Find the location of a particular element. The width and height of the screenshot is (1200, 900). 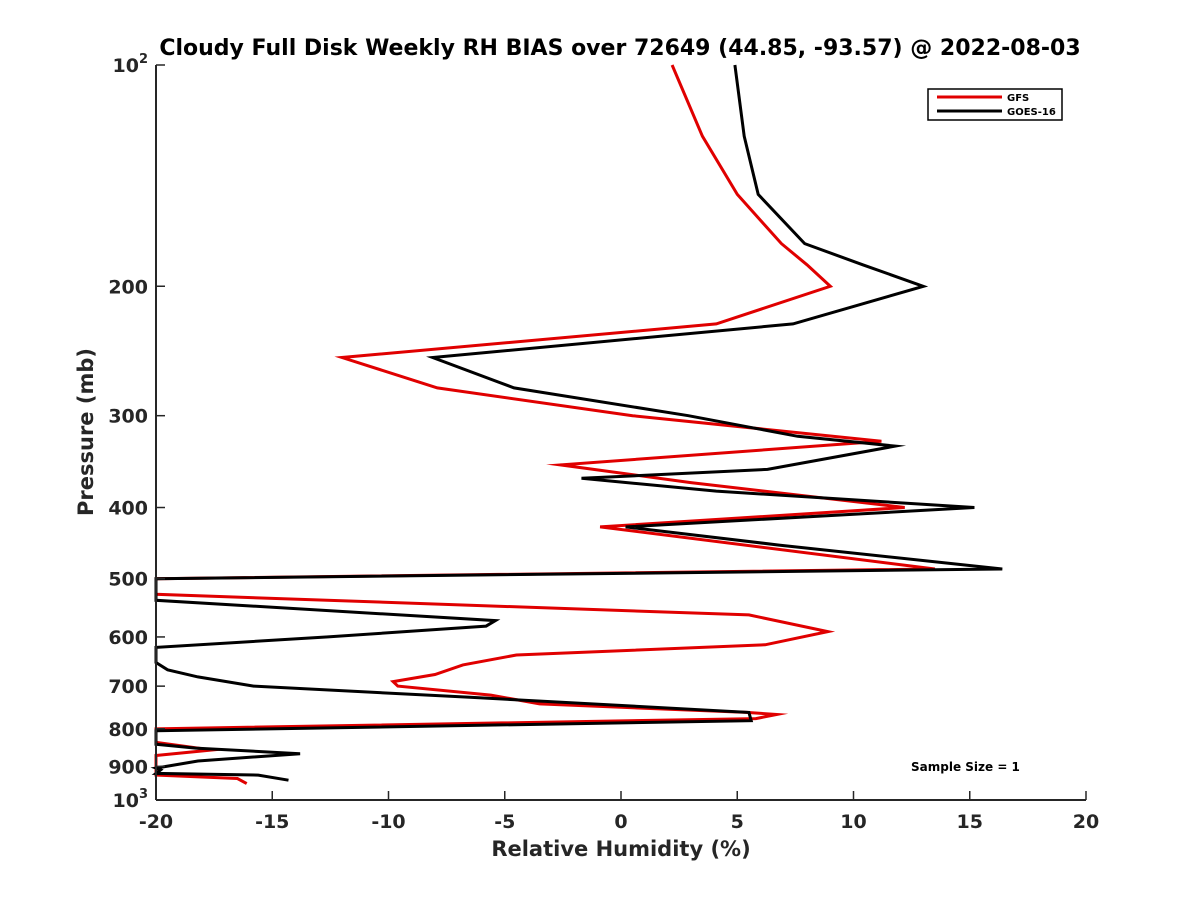

y-axis-ticks: 10² 200 300 400 500 600 700 800 900 10³ is located at coordinates (136, 432).